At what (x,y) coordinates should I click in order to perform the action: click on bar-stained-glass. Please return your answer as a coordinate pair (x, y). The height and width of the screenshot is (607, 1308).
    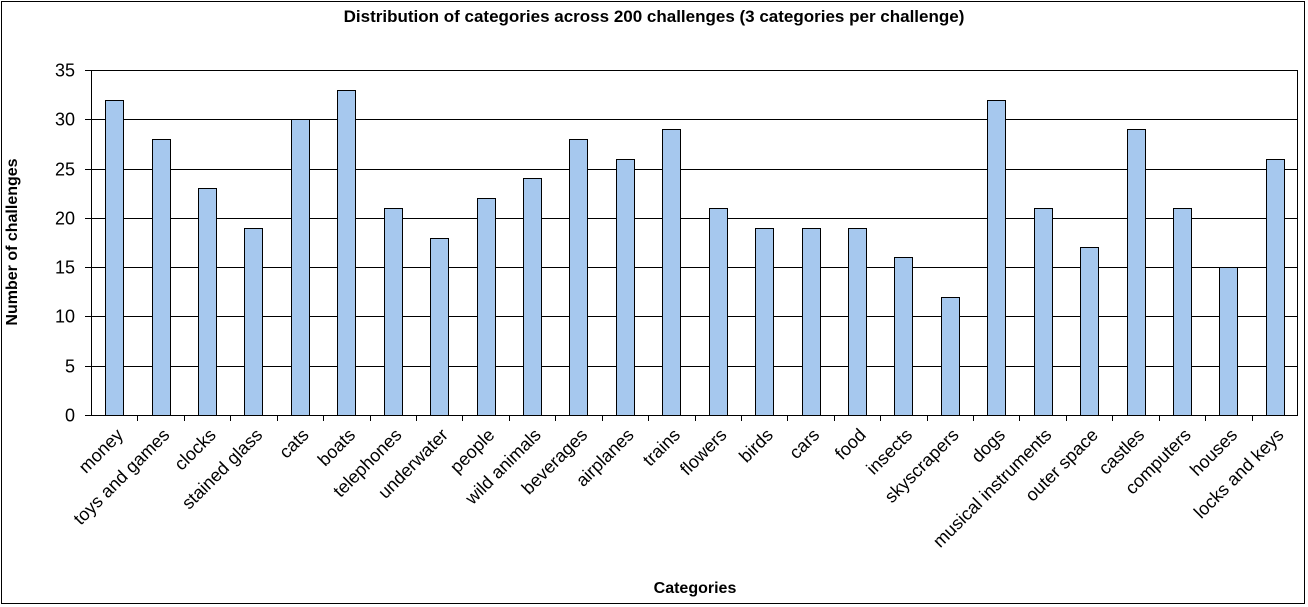
    Looking at the image, I should click on (253, 322).